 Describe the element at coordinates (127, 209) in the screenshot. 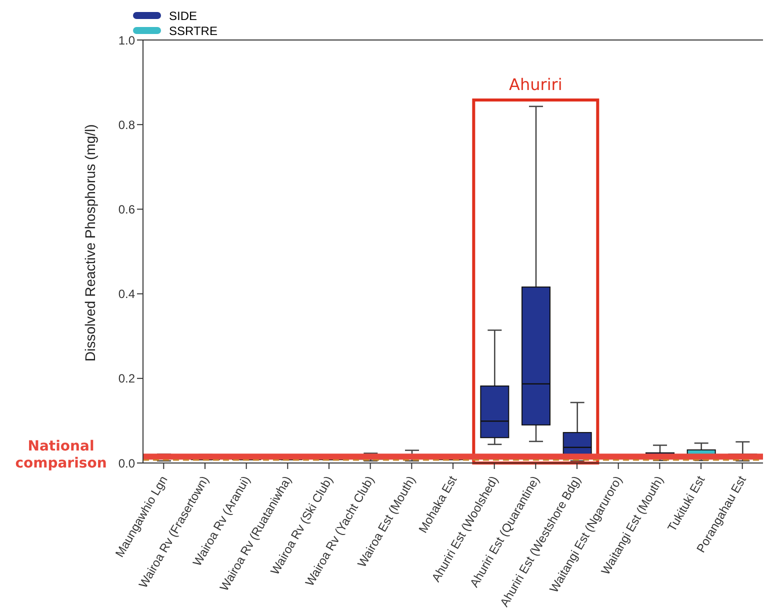

I see `y-tick-label: 0.6` at that location.